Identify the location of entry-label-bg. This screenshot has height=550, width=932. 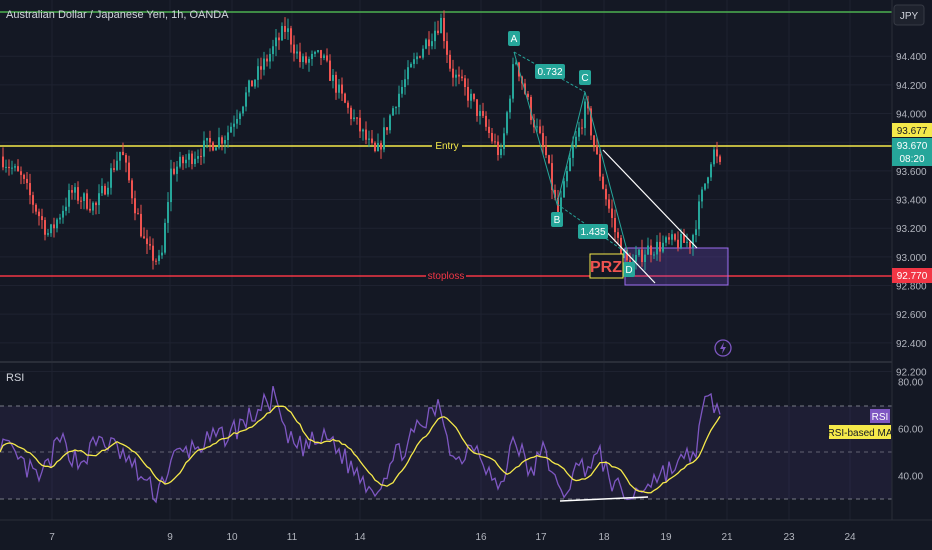
(447, 145).